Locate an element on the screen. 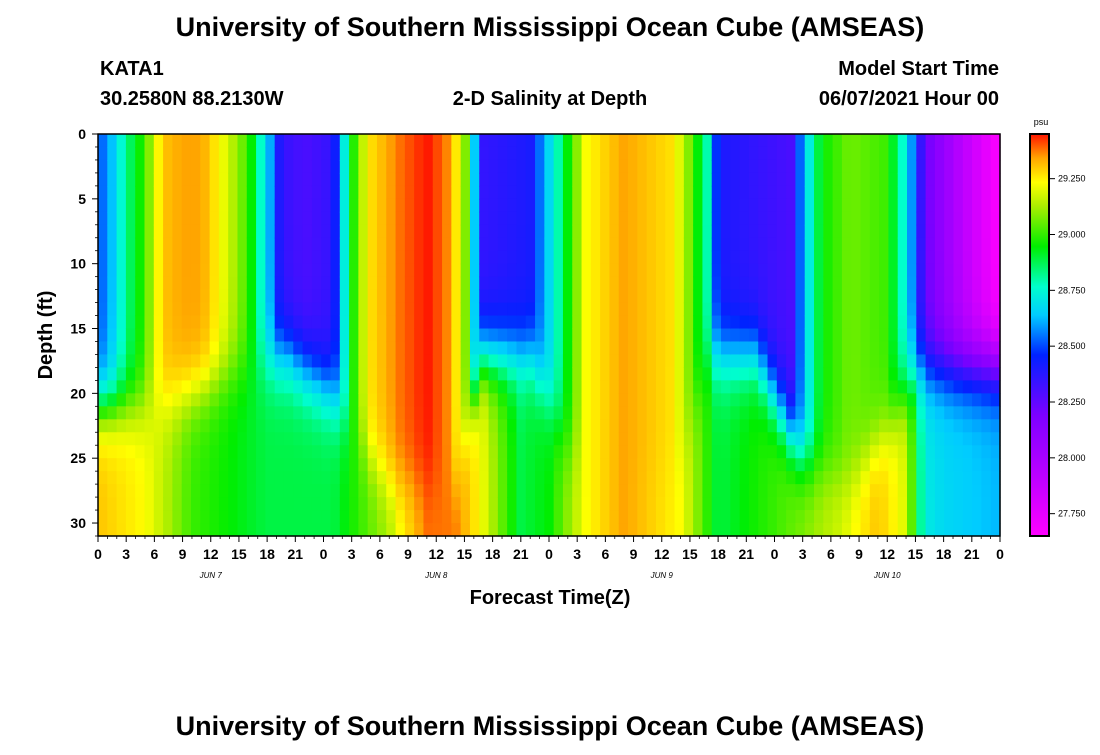  colorbar-tick-label: 28.750 is located at coordinates (1072, 290).